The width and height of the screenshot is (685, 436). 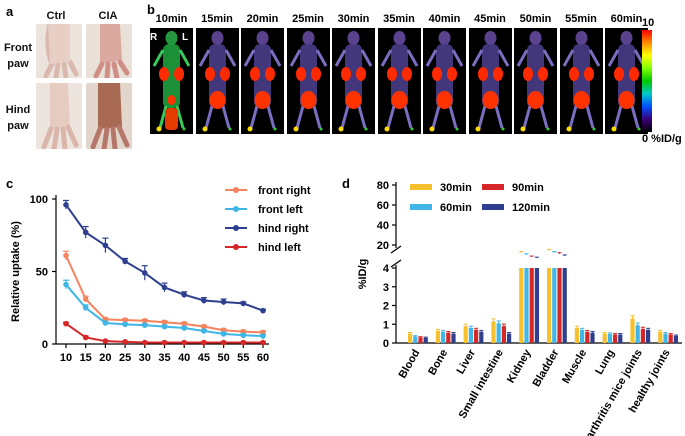 What do you see at coordinates (399, 19) in the screenshot?
I see `pet-time-label: 35min` at bounding box center [399, 19].